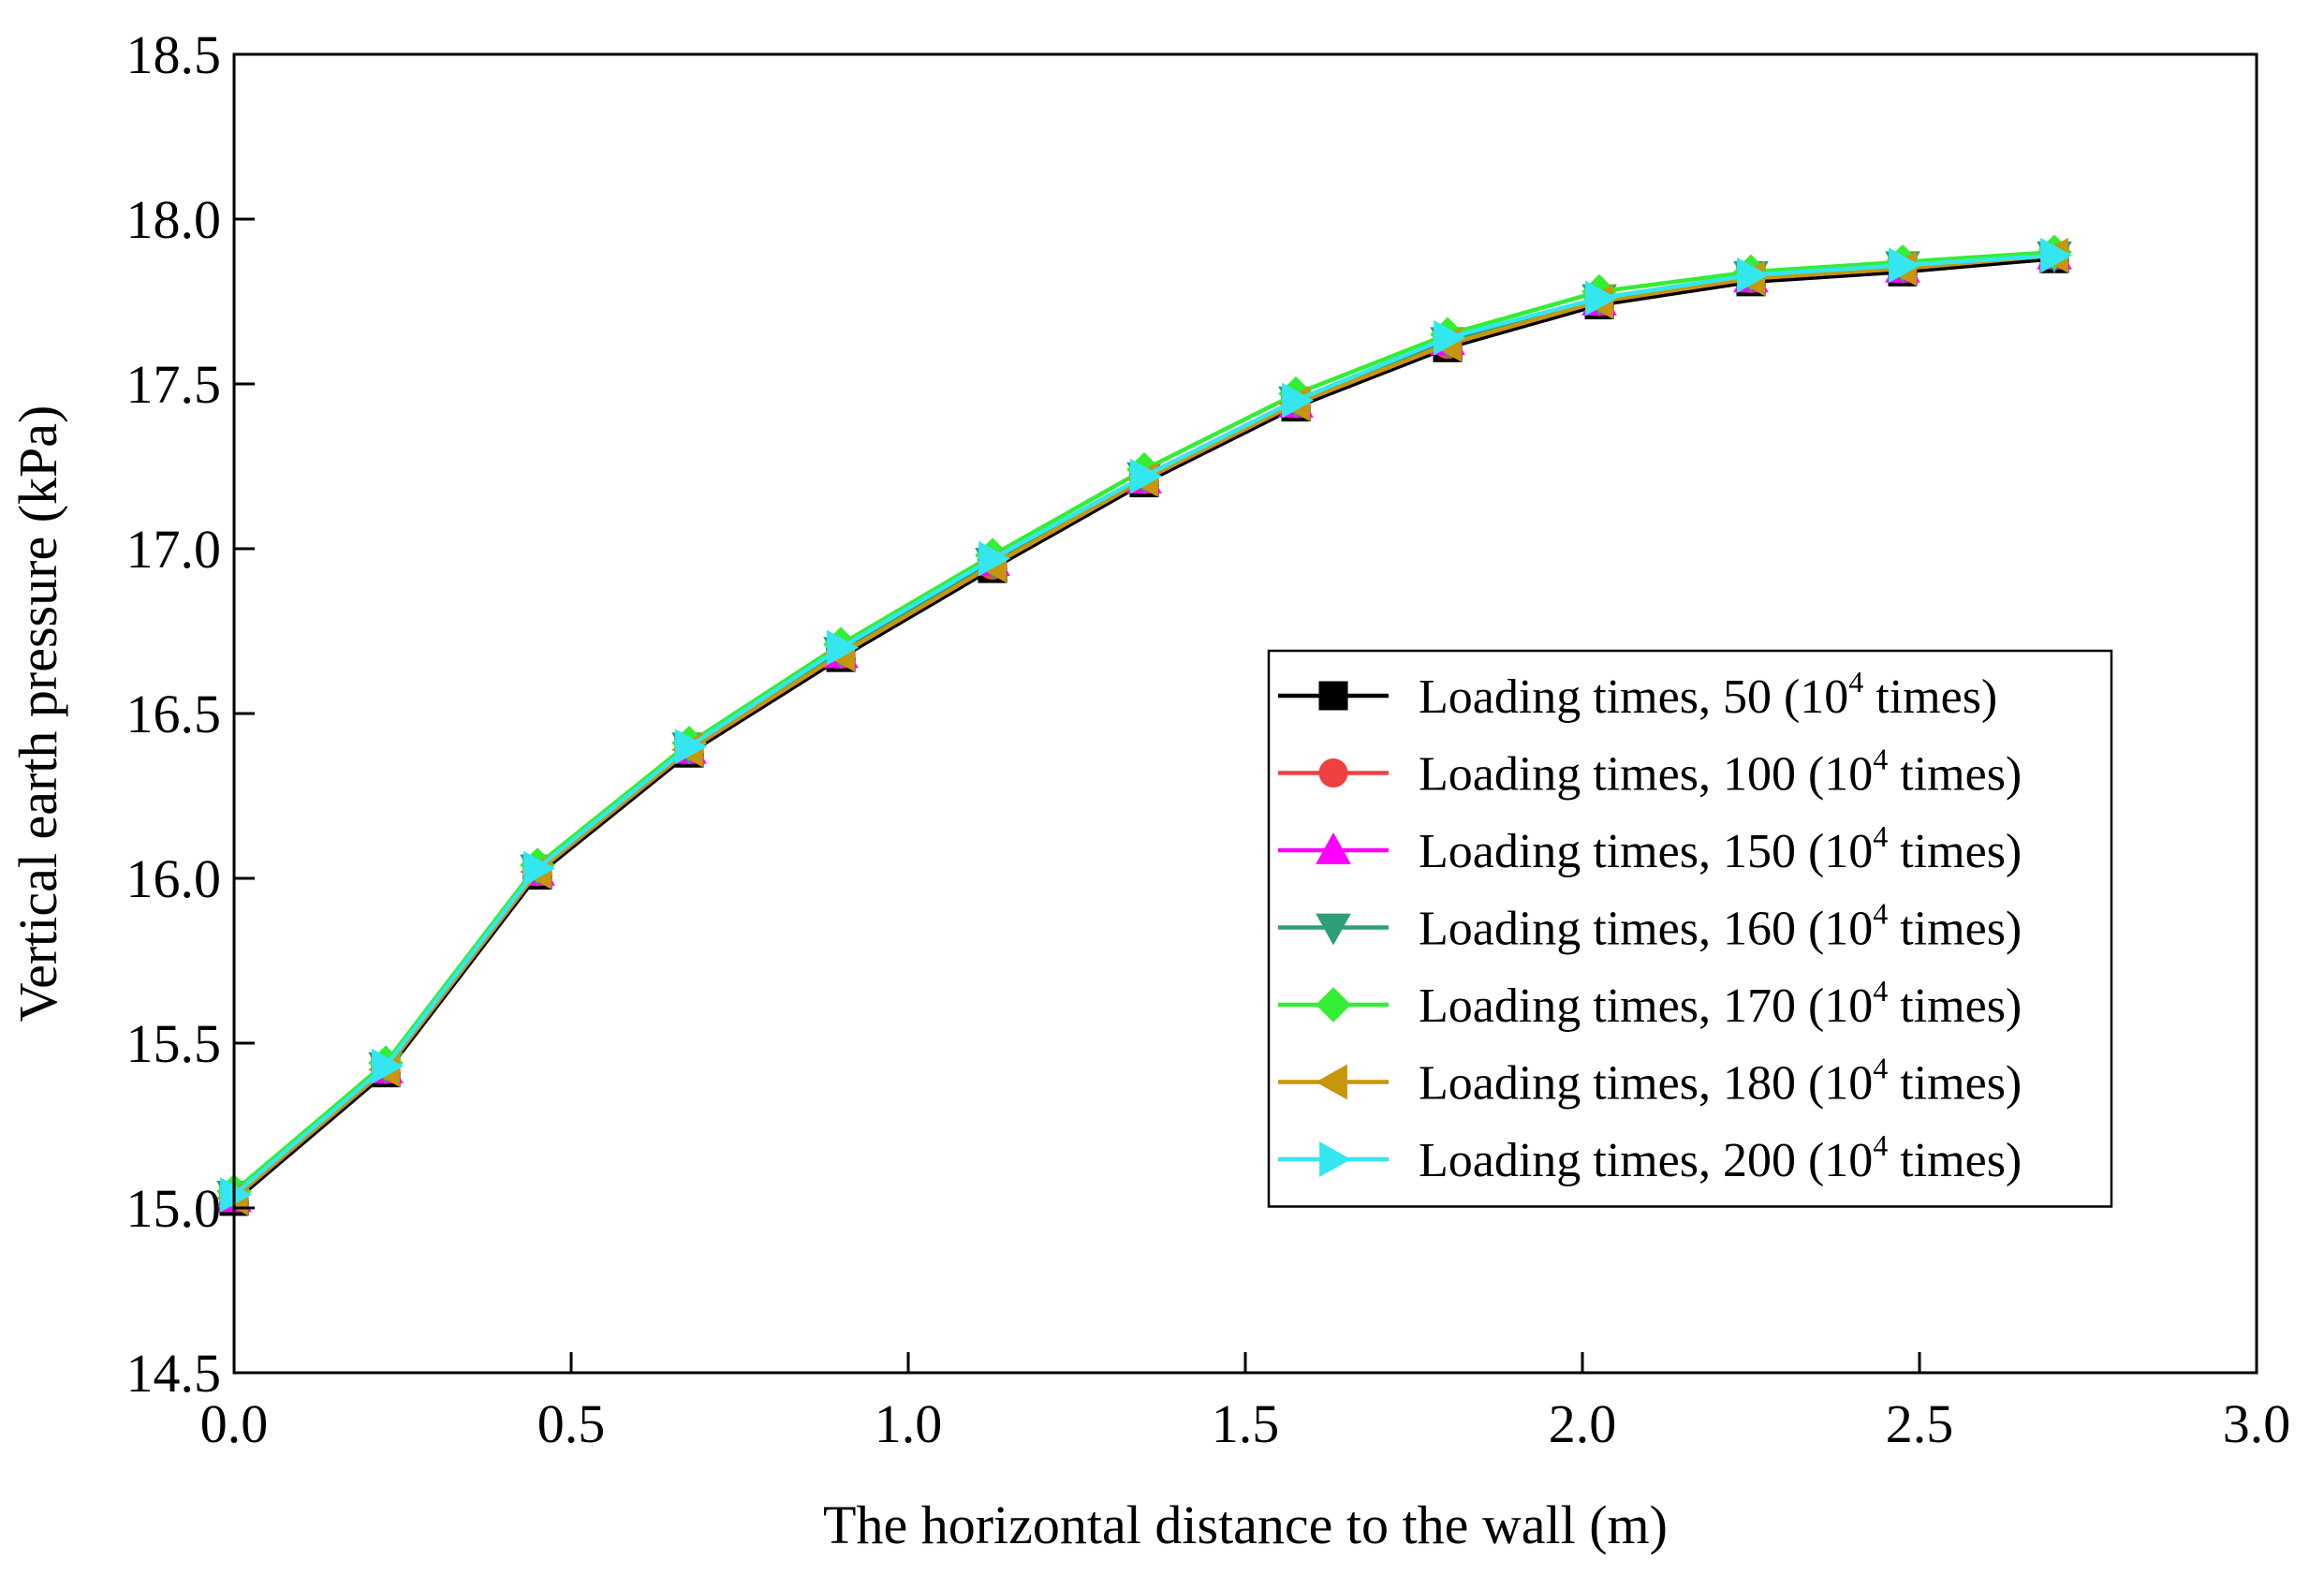  I want to click on legend-label: Loading times, 200 (104 times), so click(1720, 1157).